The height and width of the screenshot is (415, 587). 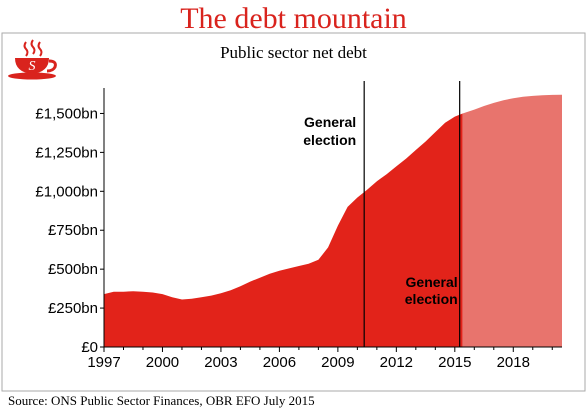 What do you see at coordinates (512, 221) in the screenshot?
I see `forecast-debt-area` at bounding box center [512, 221].